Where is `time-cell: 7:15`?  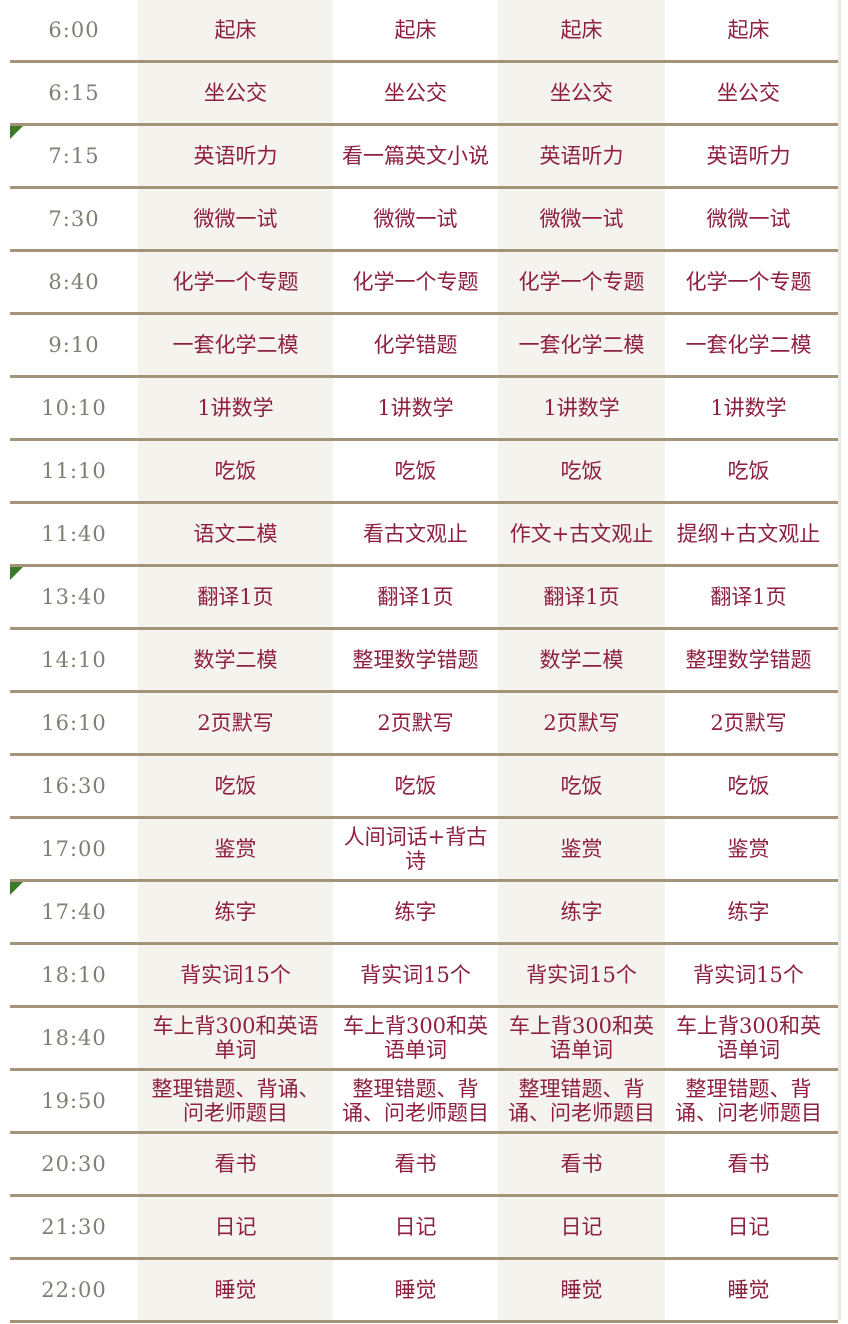
time-cell: 7:15 is located at coordinates (74, 156).